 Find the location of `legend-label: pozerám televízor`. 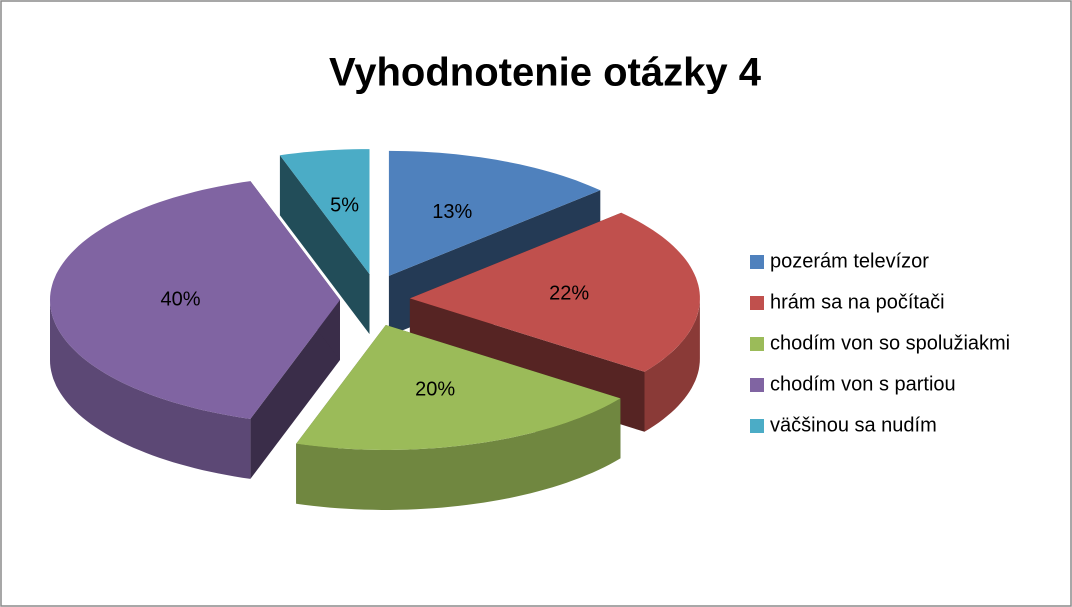

legend-label: pozerám televízor is located at coordinates (849, 261).